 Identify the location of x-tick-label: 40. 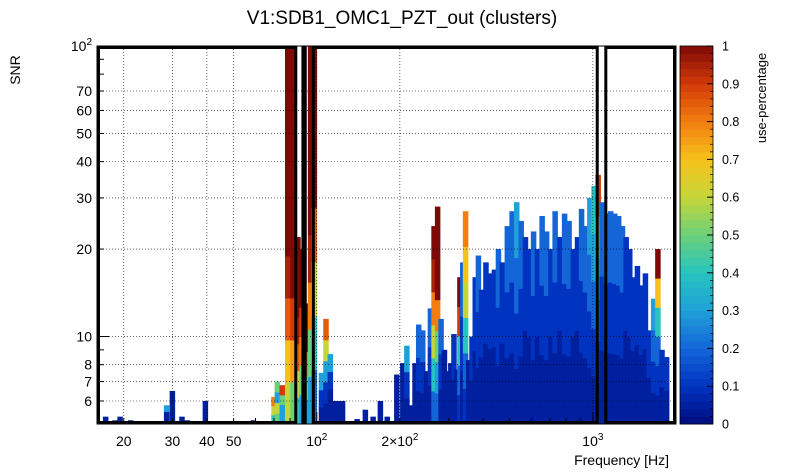
(207, 441).